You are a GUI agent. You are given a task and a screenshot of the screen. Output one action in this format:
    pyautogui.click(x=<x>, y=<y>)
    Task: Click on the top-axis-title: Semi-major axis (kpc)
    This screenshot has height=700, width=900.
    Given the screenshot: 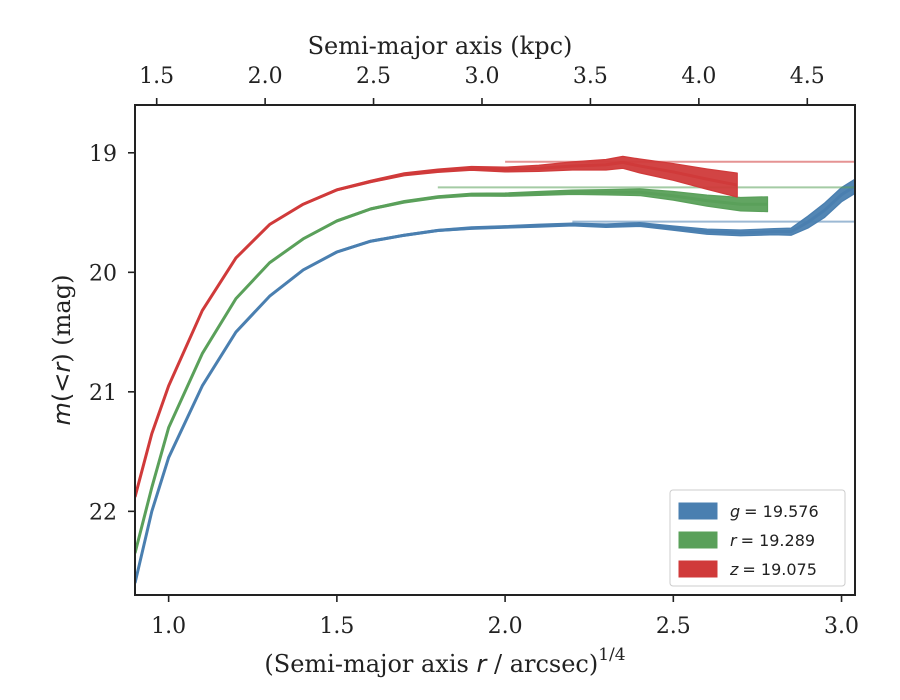 What is the action you would take?
    pyautogui.click(x=440, y=46)
    